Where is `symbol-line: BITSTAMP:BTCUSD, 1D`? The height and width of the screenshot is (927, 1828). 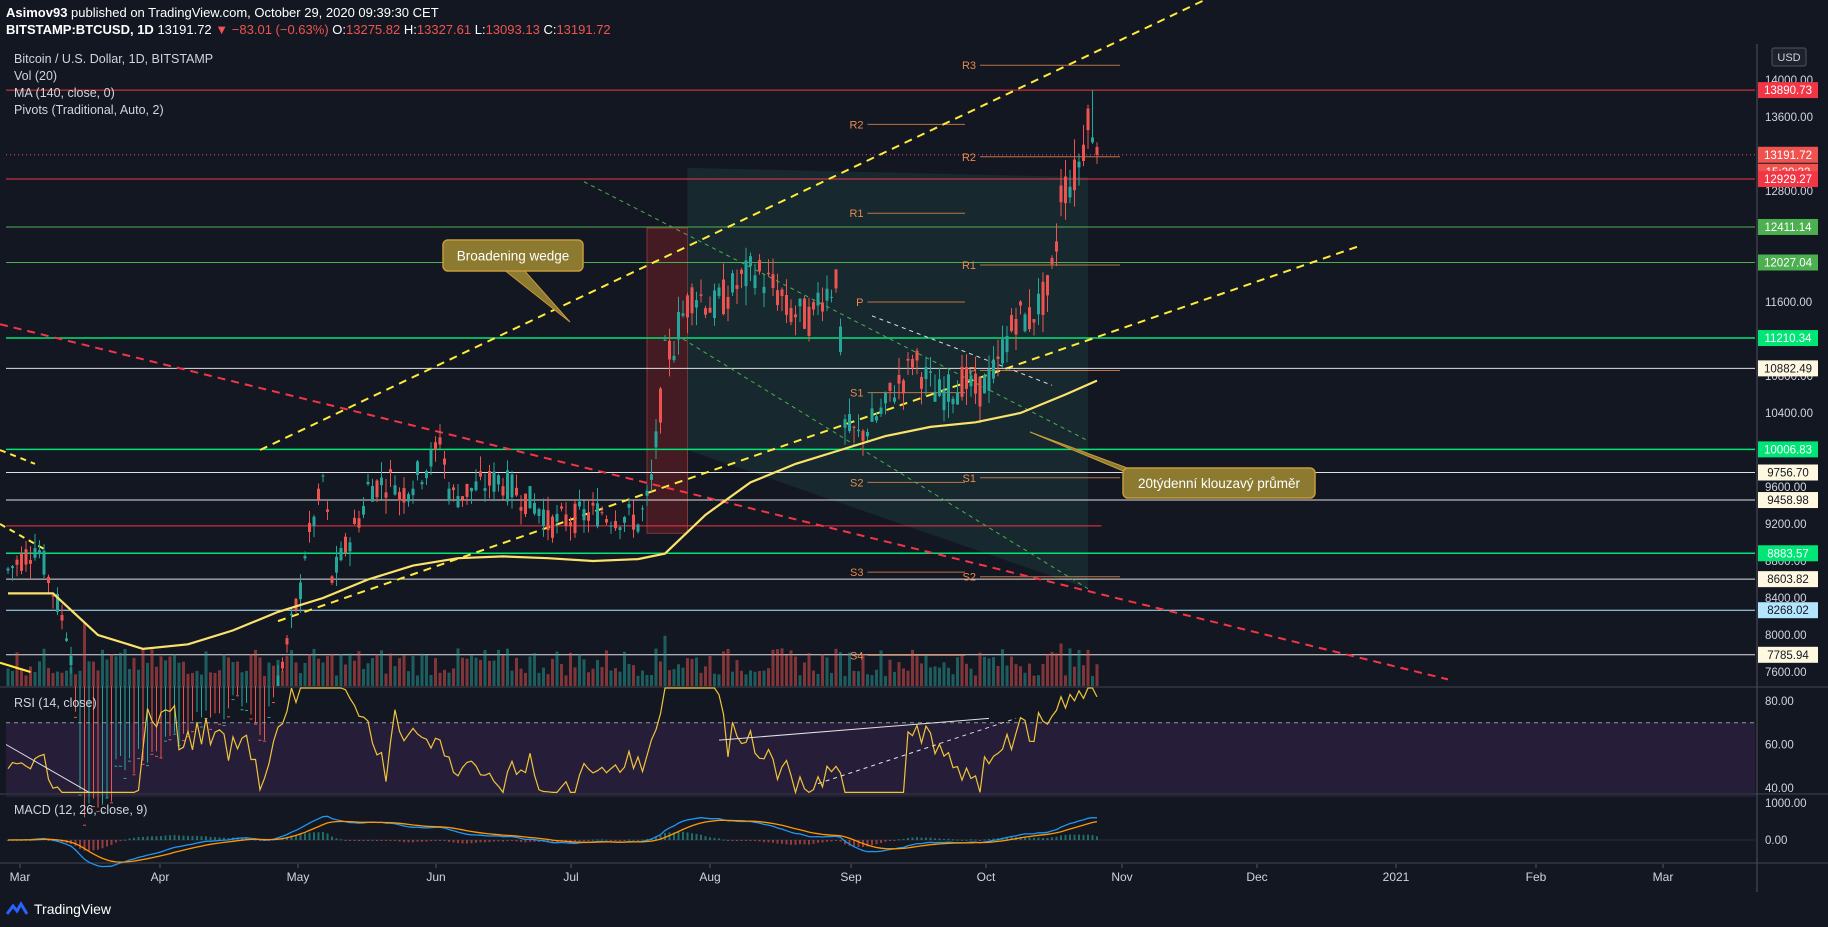 symbol-line: BITSTAMP:BTCUSD, 1D is located at coordinates (80, 29).